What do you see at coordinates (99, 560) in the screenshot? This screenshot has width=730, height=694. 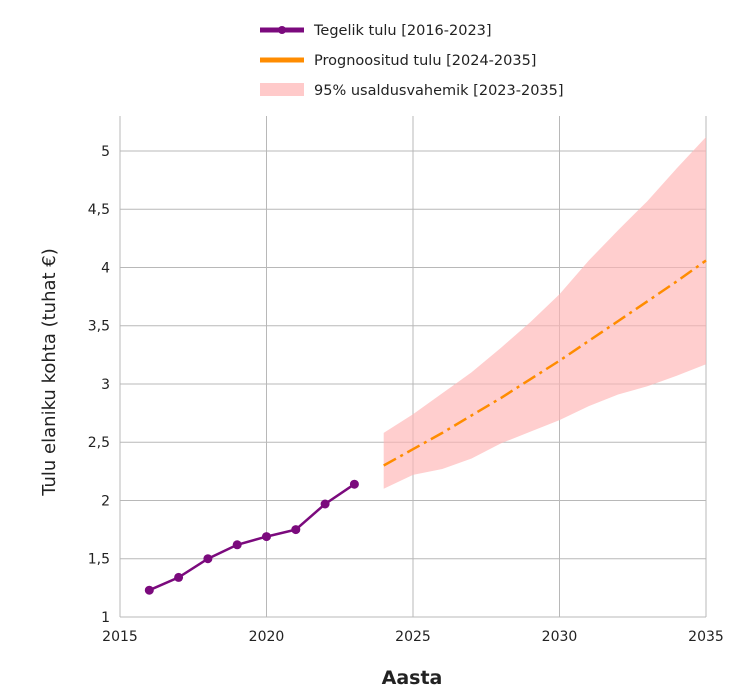 I see `y-tick-label: 1,5` at bounding box center [99, 560].